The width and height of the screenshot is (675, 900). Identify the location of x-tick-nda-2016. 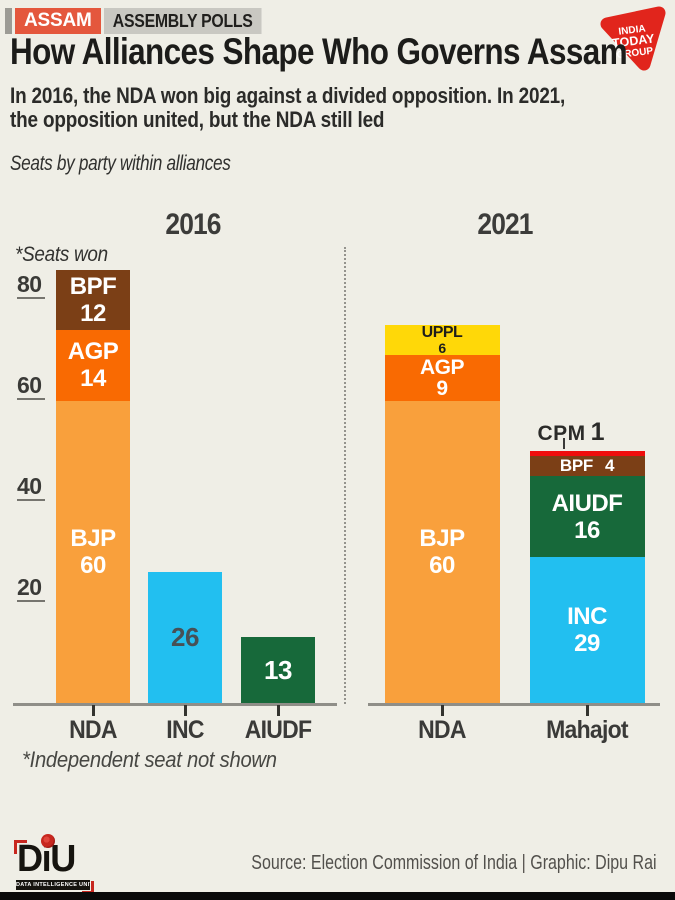
(93, 710).